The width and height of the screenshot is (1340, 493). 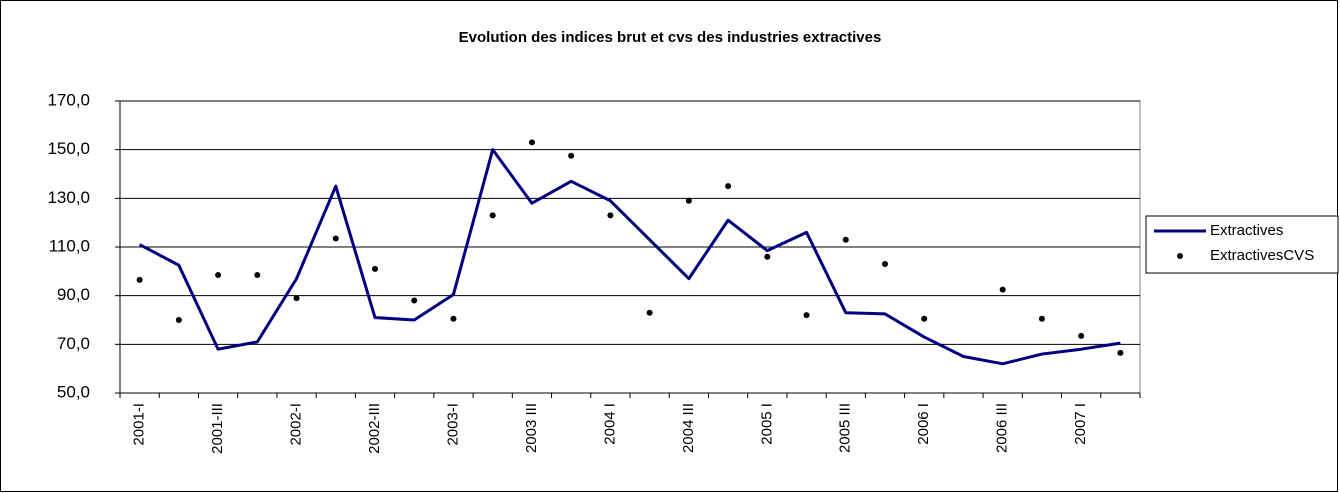 I want to click on x-tick-label: 2002-III, so click(x=374, y=428).